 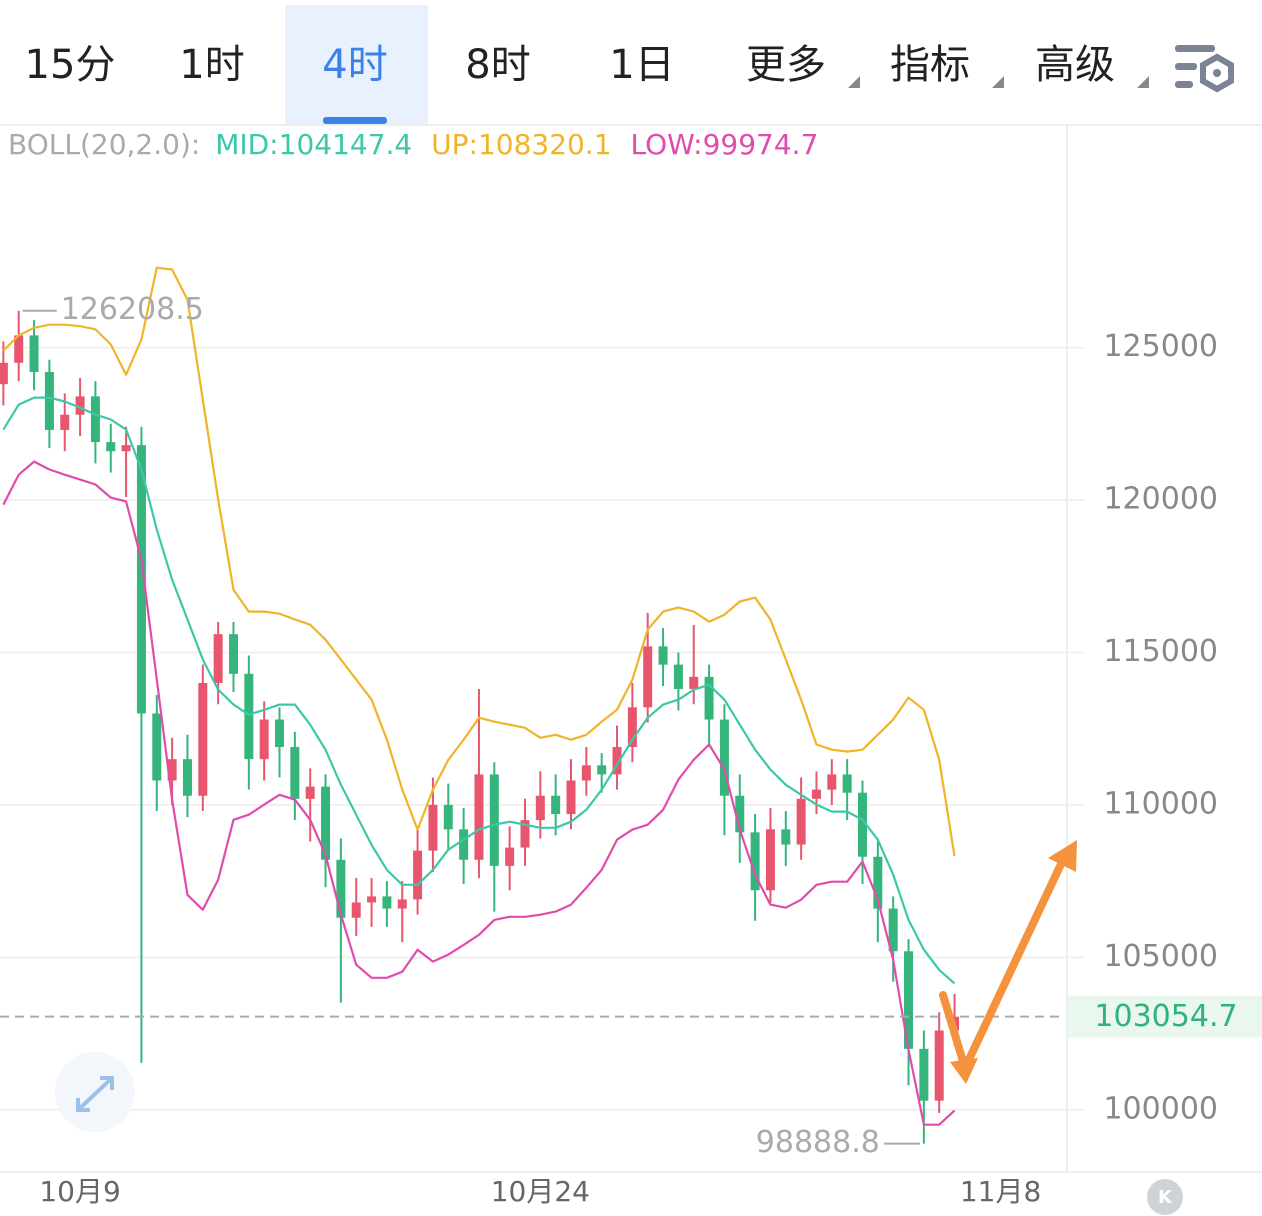 I want to click on up-name: UP:, so click(x=454, y=144).